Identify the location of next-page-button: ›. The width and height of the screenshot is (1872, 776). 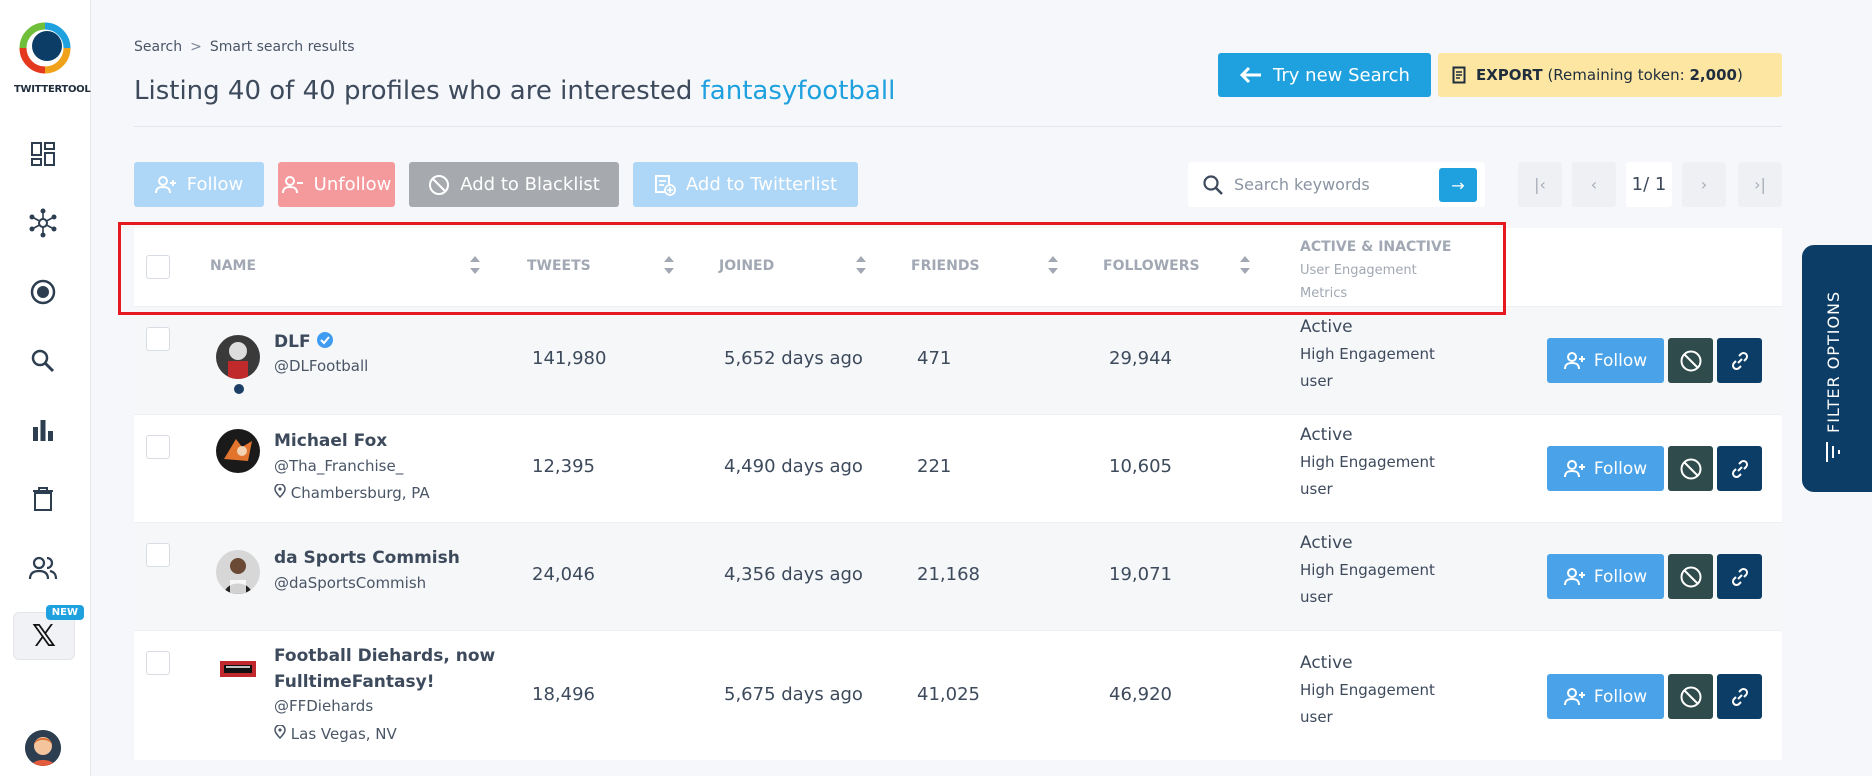
(1704, 184).